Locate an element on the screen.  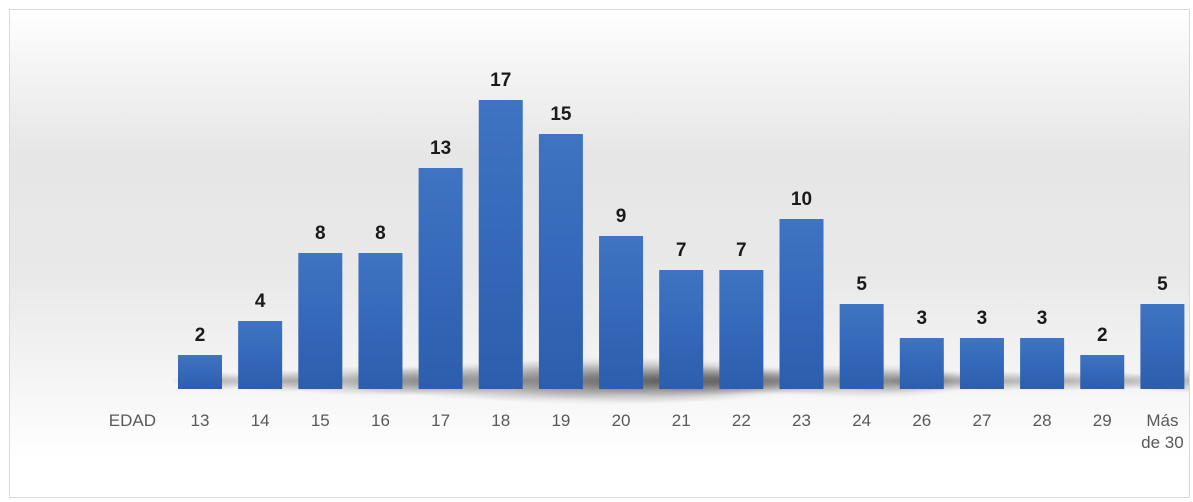
x-axis-title: EDAD is located at coordinates (132, 420).